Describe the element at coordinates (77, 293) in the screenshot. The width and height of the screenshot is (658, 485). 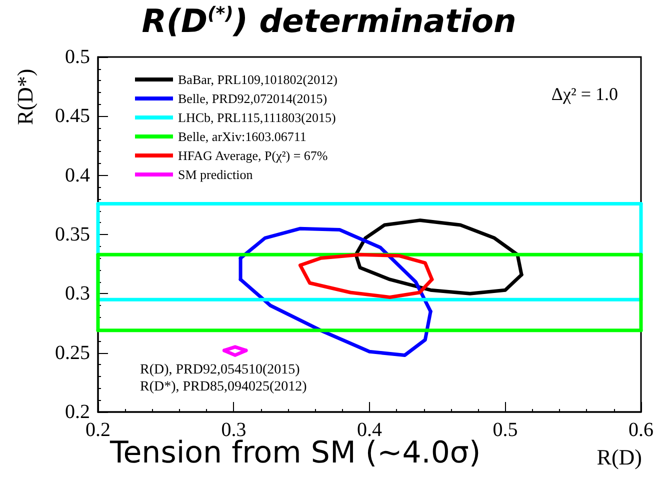
I see `y-tick-label: 0.3` at that location.